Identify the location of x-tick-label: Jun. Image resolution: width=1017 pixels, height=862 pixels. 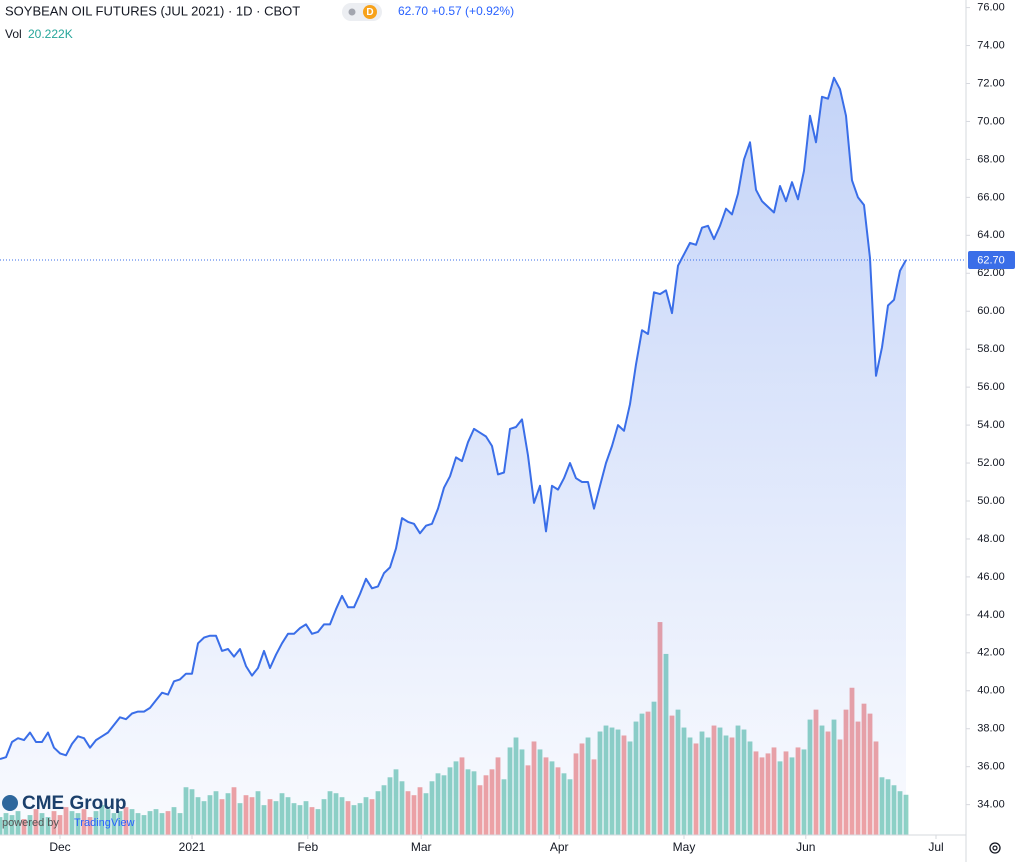
(805, 847).